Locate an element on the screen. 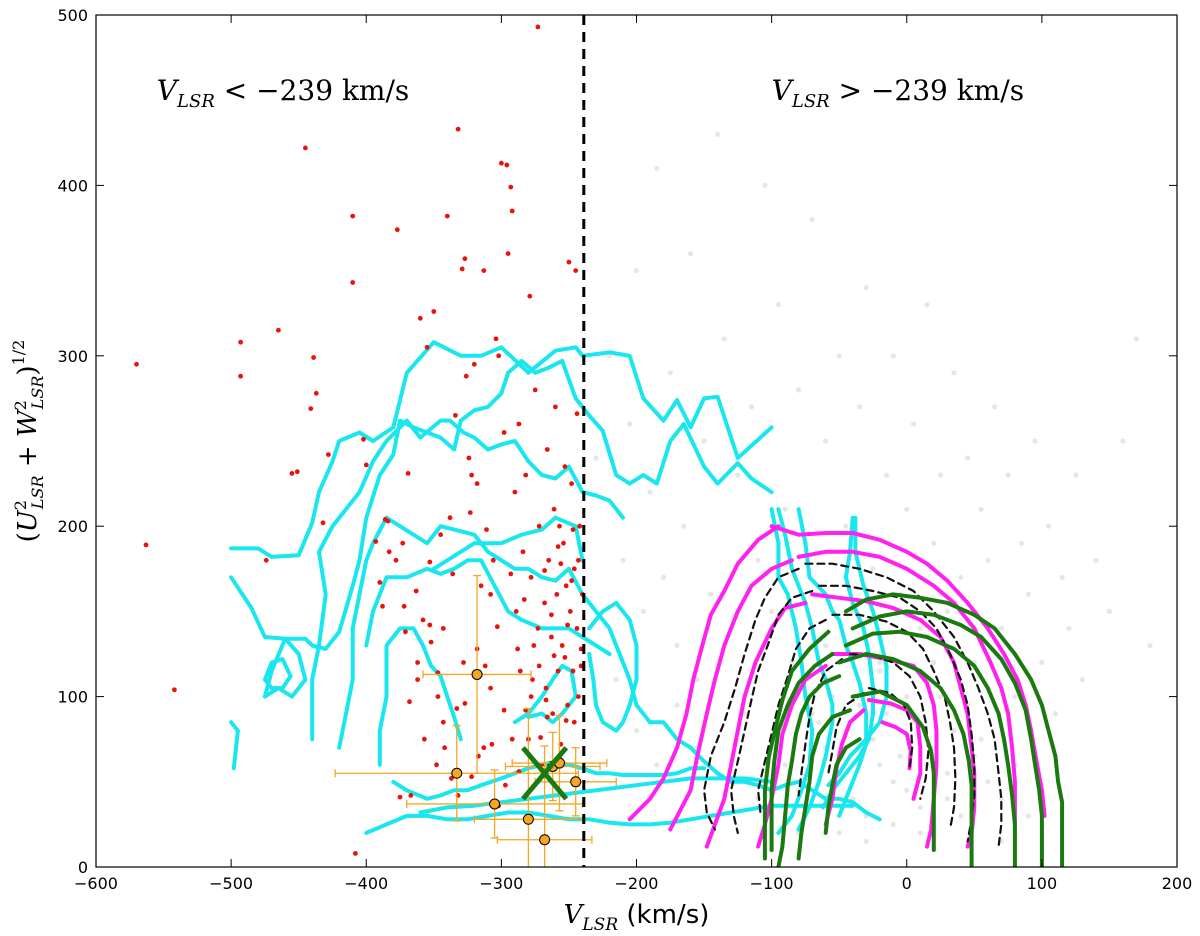 This screenshot has height=936, width=1200. x-tick-label-3: −300 is located at coordinates (501, 883).